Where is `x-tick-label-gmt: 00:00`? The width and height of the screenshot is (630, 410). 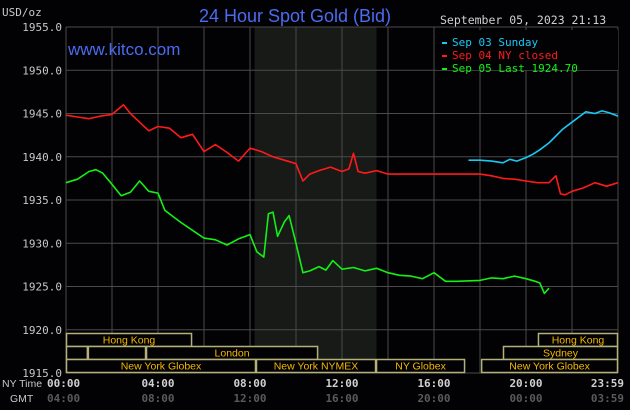
x-tick-label-gmt: 00:00 is located at coordinates (525, 398).